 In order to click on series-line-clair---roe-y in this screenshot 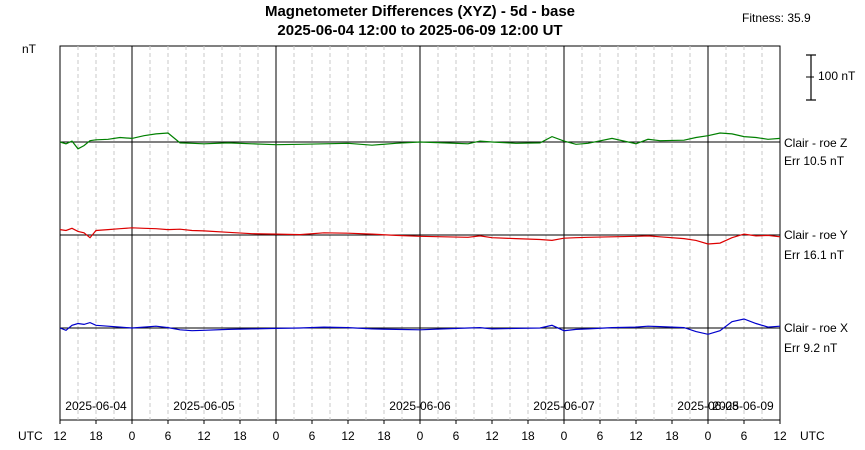, I will do `click(420, 236)`.